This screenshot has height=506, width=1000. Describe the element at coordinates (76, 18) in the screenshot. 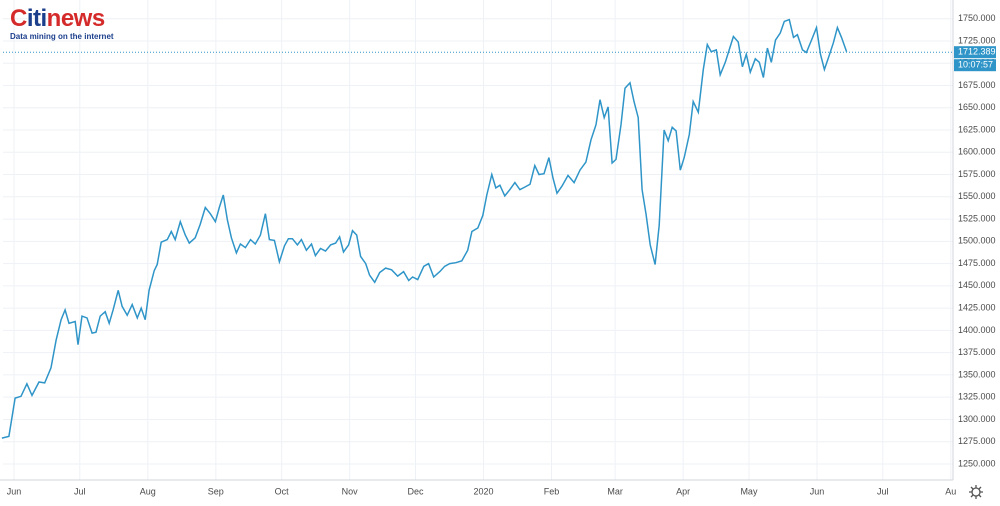

I see `logo-news: news` at that location.